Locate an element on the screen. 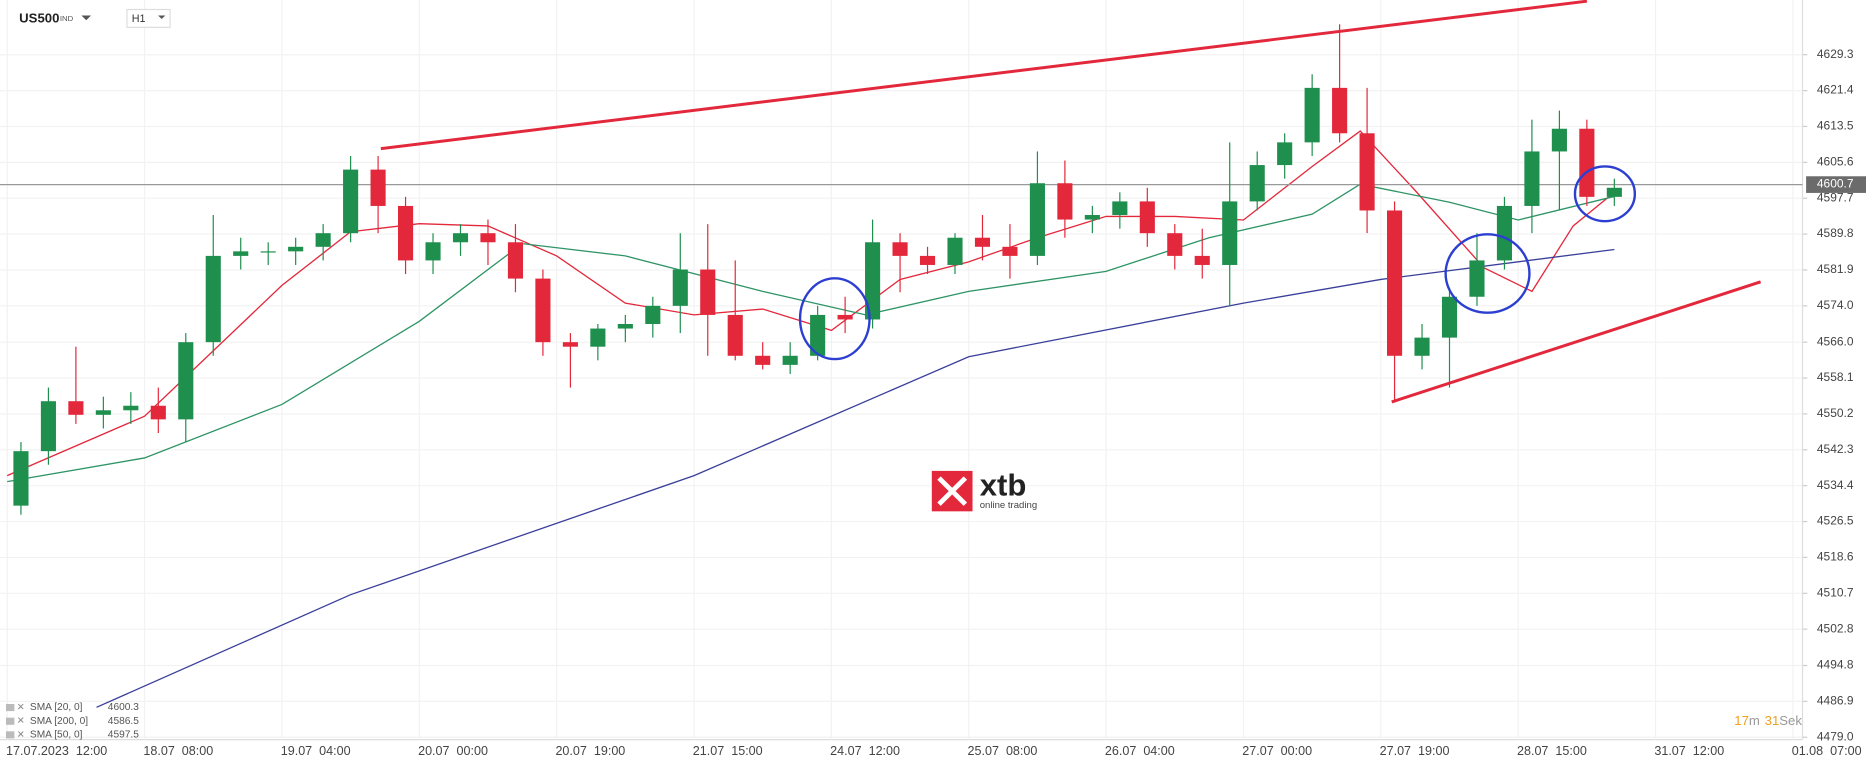  timer-unit: Sek is located at coordinates (1790, 720).